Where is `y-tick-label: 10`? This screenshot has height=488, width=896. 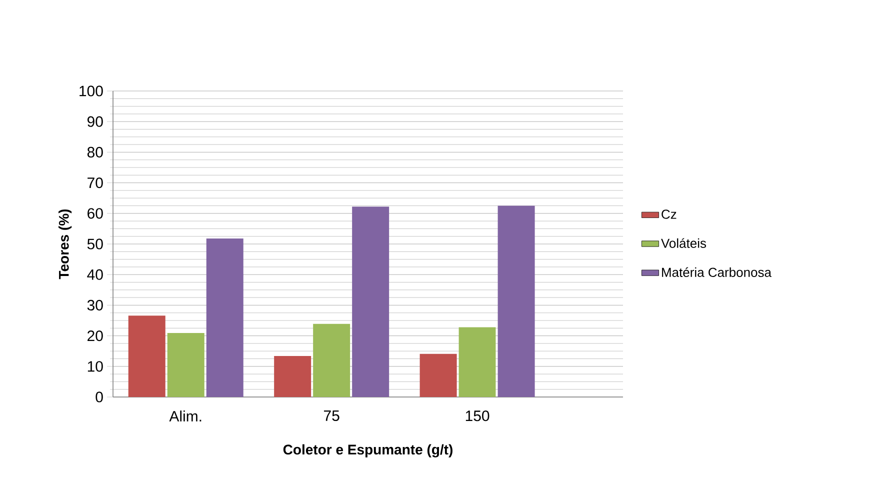 y-tick-label: 10 is located at coordinates (95, 366).